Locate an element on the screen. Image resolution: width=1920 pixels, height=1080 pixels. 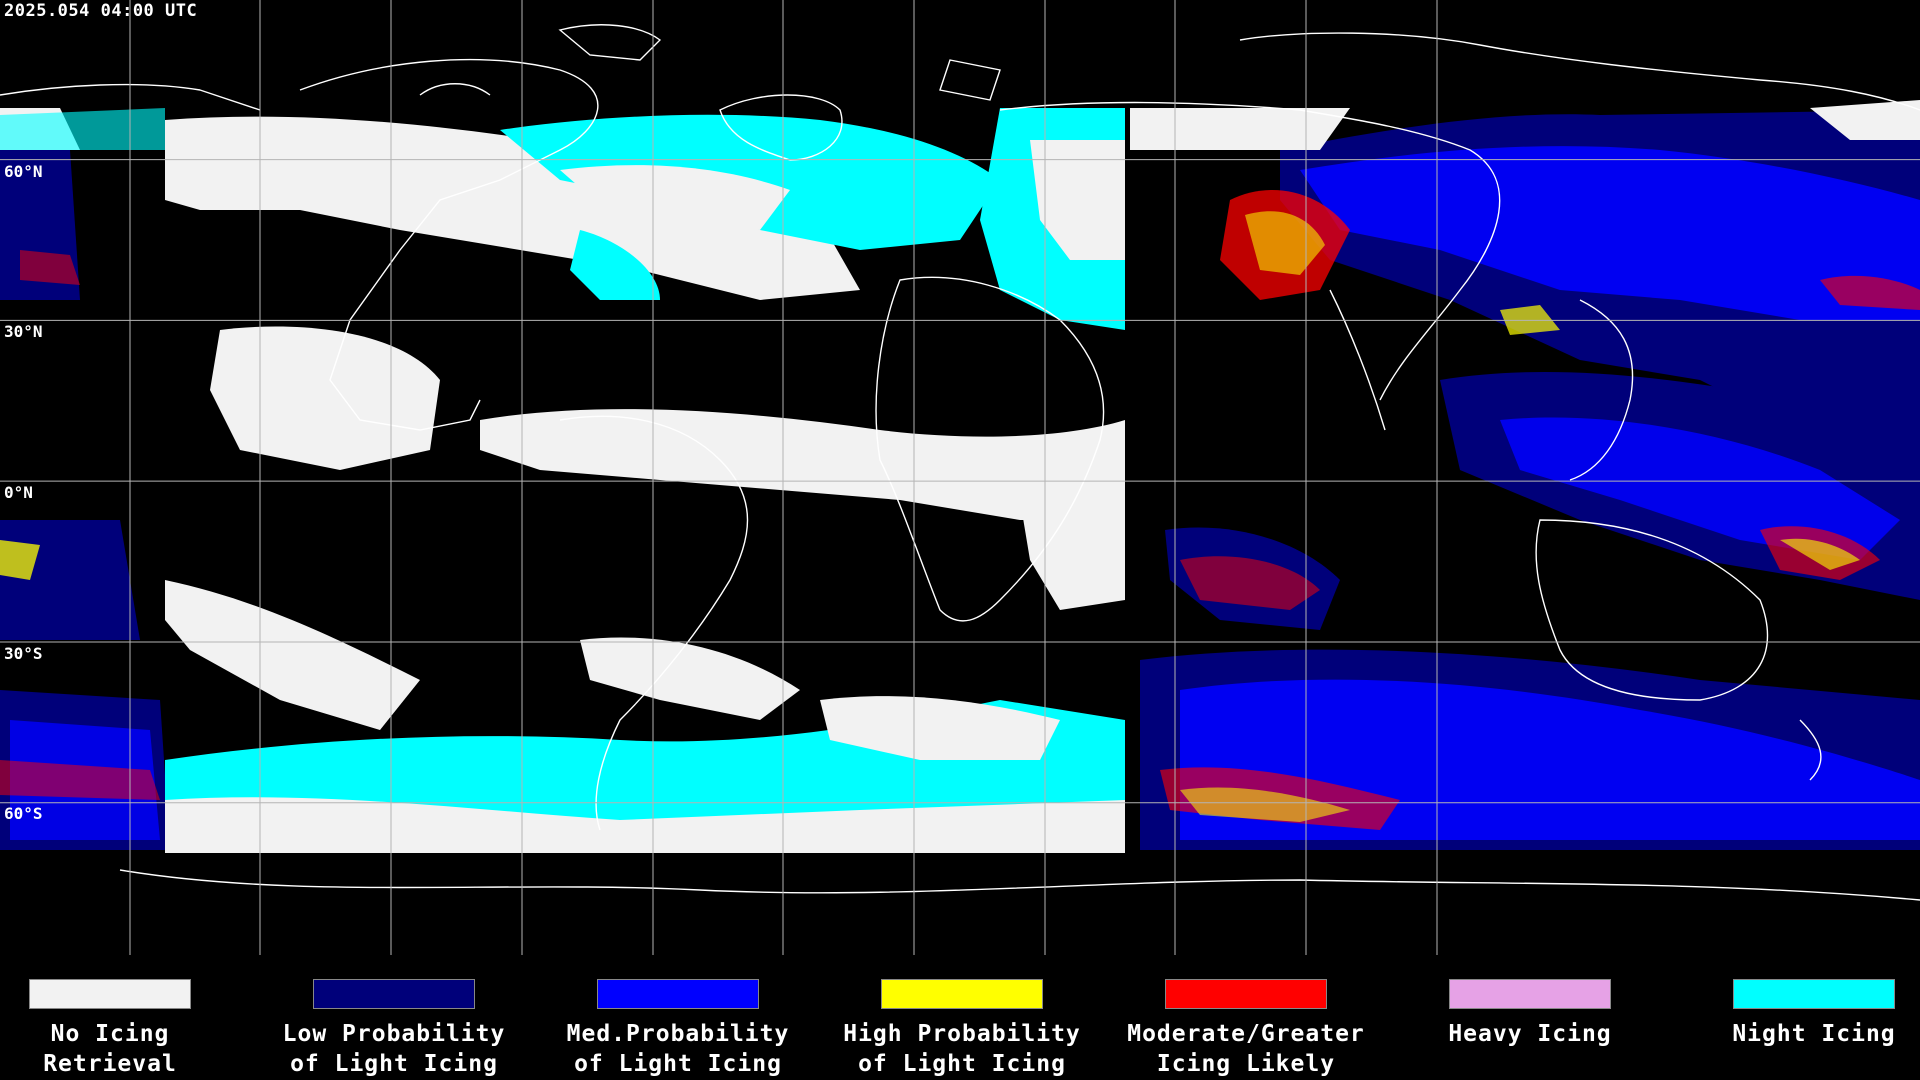
legend-item-no-icing: No Icing Retrieval is located at coordinates (117, 1029).